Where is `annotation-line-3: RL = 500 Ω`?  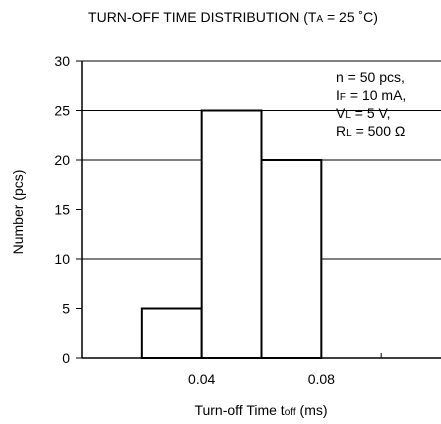
annotation-line-3: RL = 500 Ω is located at coordinates (370, 131).